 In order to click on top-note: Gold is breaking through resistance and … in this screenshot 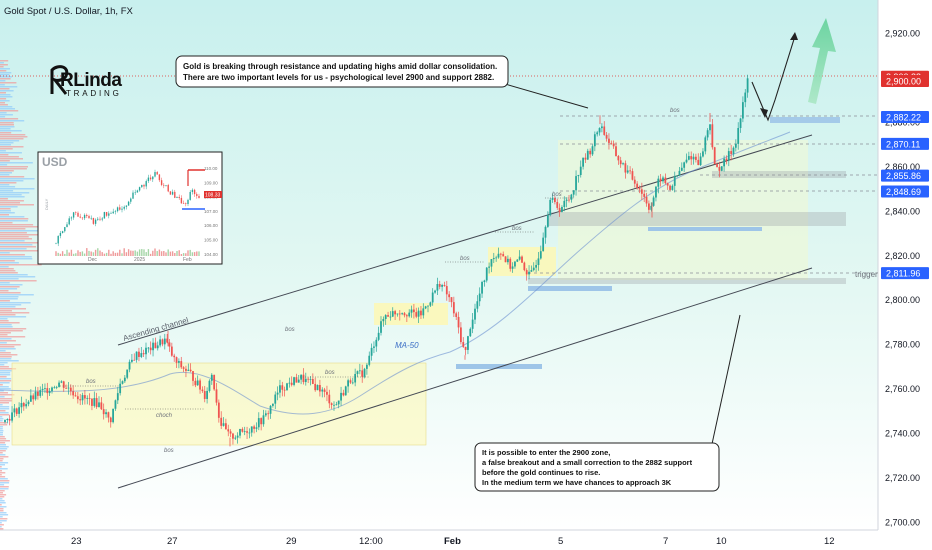, I will do `click(342, 71)`.